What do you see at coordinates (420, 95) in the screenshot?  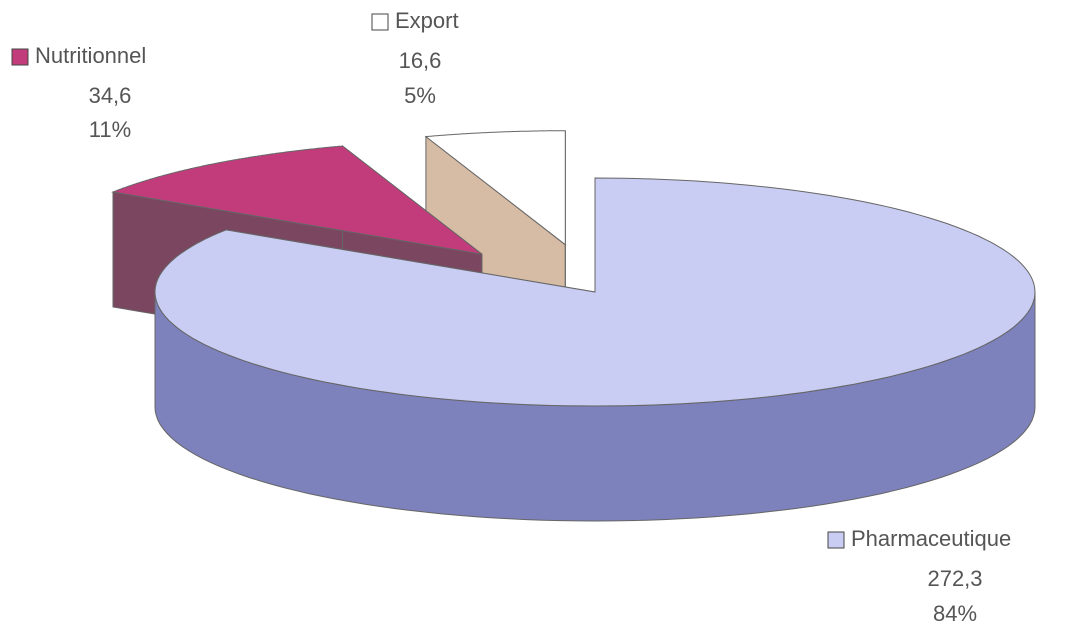 I see `percent-label: 5%` at bounding box center [420, 95].